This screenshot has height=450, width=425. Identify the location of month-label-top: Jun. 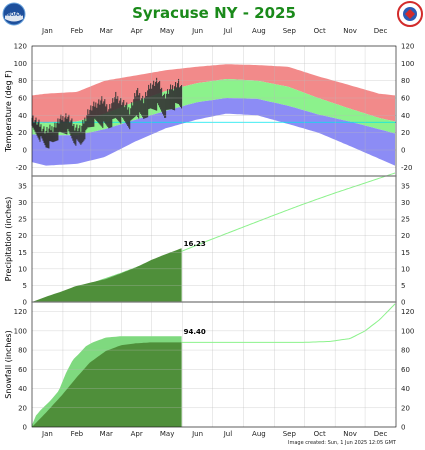
(197, 31).